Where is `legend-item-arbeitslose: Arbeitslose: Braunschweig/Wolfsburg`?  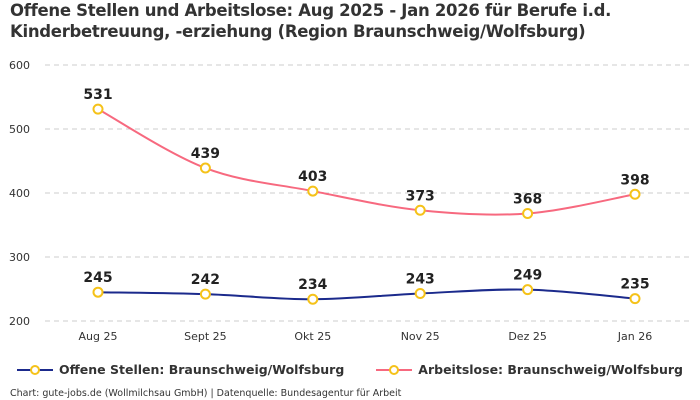 legend-item-arbeitslose: Arbeitslose: Braunschweig/Wolfsburg is located at coordinates (529, 369).